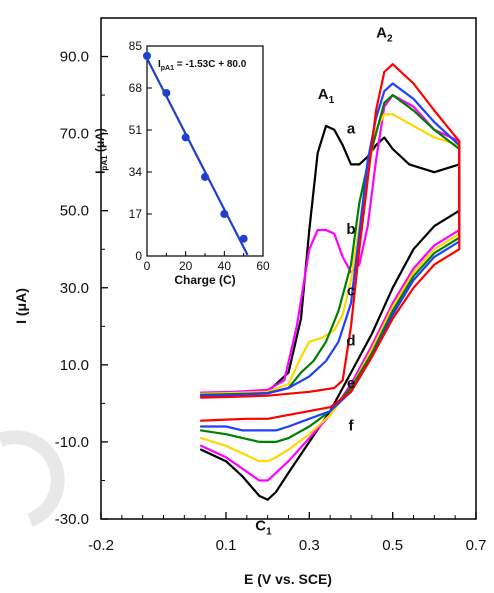 Image resolution: width=494 pixels, height=593 pixels. I want to click on y-tick-label: 10.0, so click(74, 365).